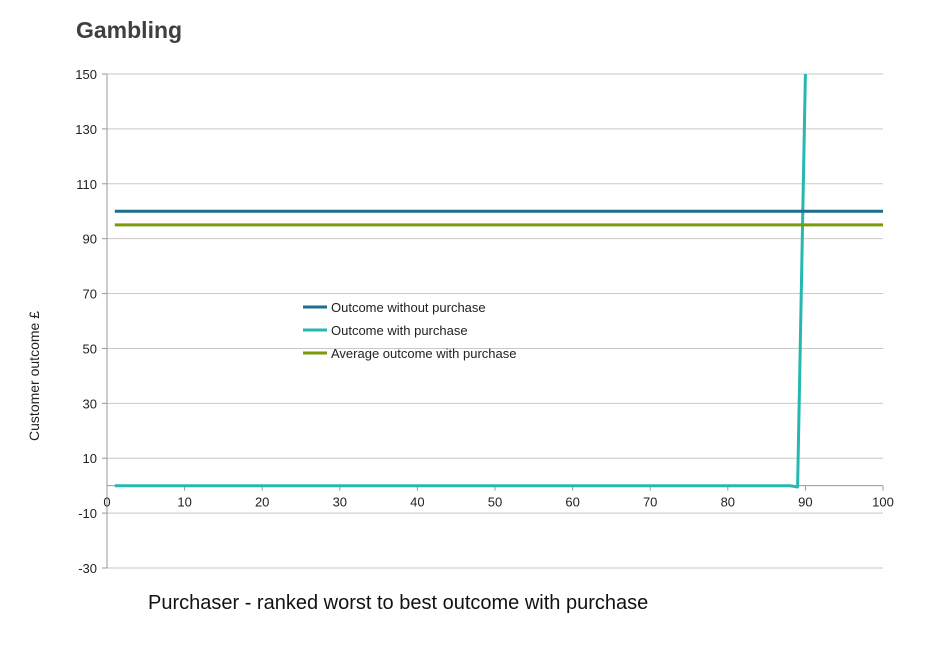 The image size is (927, 646). Describe the element at coordinates (90, 403) in the screenshot. I see `y-tick-label: 30` at that location.